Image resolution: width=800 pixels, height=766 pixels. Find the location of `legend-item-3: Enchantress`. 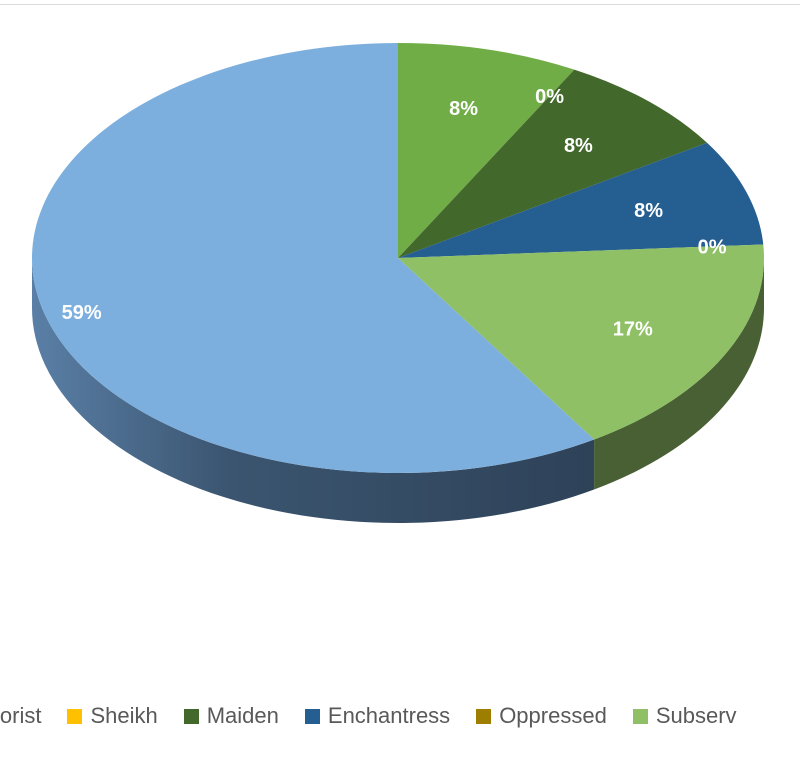

legend-item-3: Enchantress is located at coordinates (377, 716).